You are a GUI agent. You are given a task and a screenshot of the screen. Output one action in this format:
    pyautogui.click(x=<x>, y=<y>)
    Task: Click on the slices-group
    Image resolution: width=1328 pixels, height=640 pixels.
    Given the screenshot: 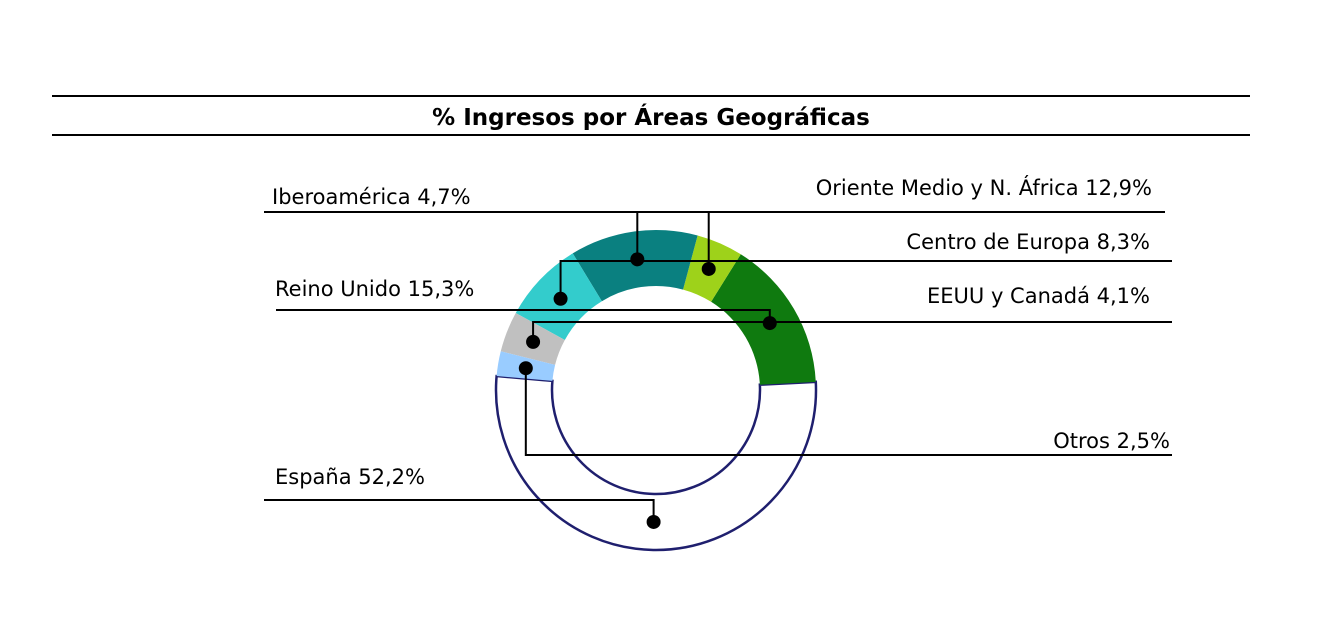 What is the action you would take?
    pyautogui.click(x=656, y=390)
    